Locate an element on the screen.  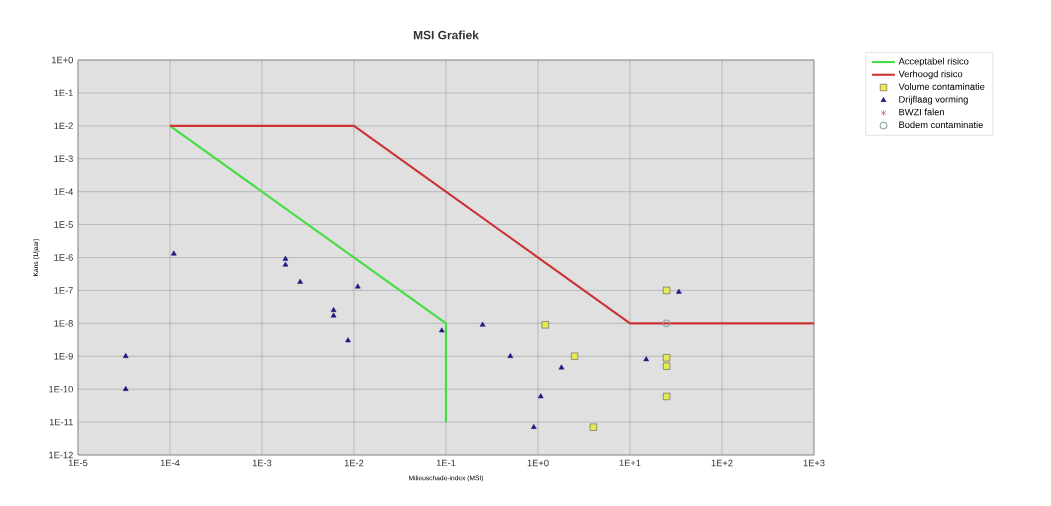
y-tick-label: 1E-1 is located at coordinates (63, 93).